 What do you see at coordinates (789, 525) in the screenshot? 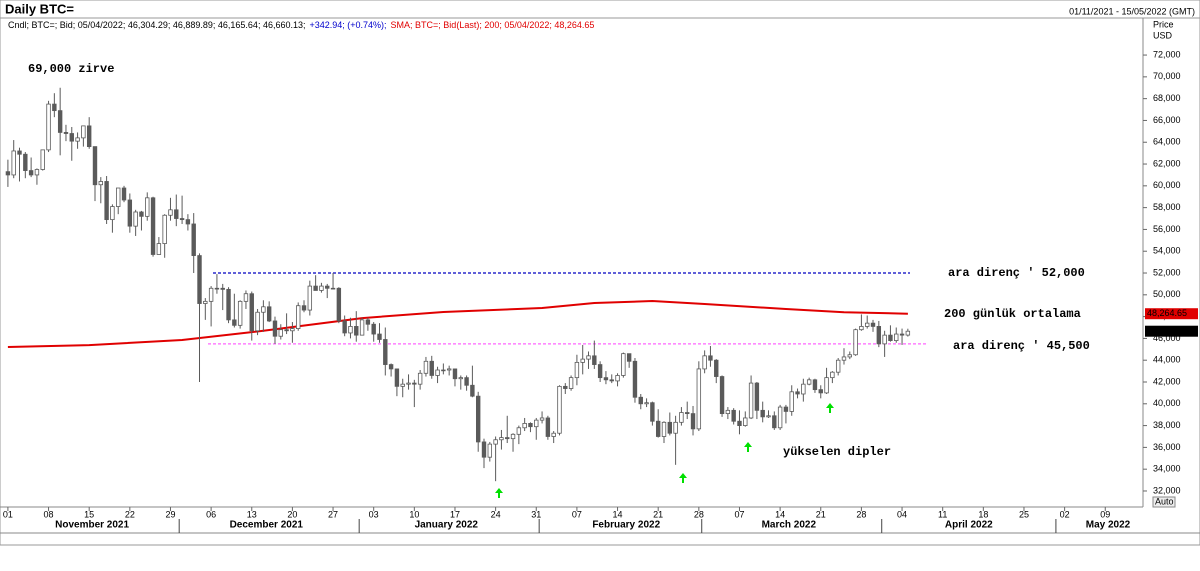
I see `month-label: March 2022` at bounding box center [789, 525].